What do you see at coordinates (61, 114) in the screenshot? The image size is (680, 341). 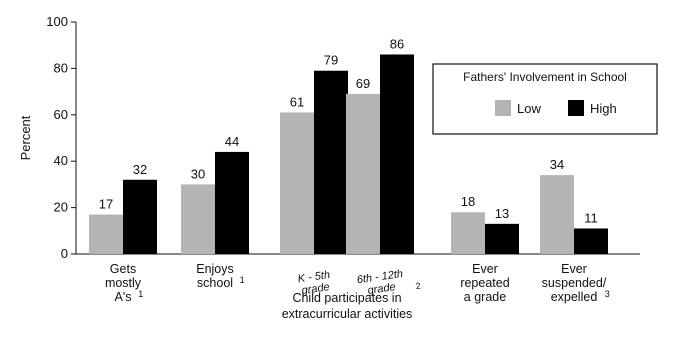 I see `y-tick-label: 60` at bounding box center [61, 114].